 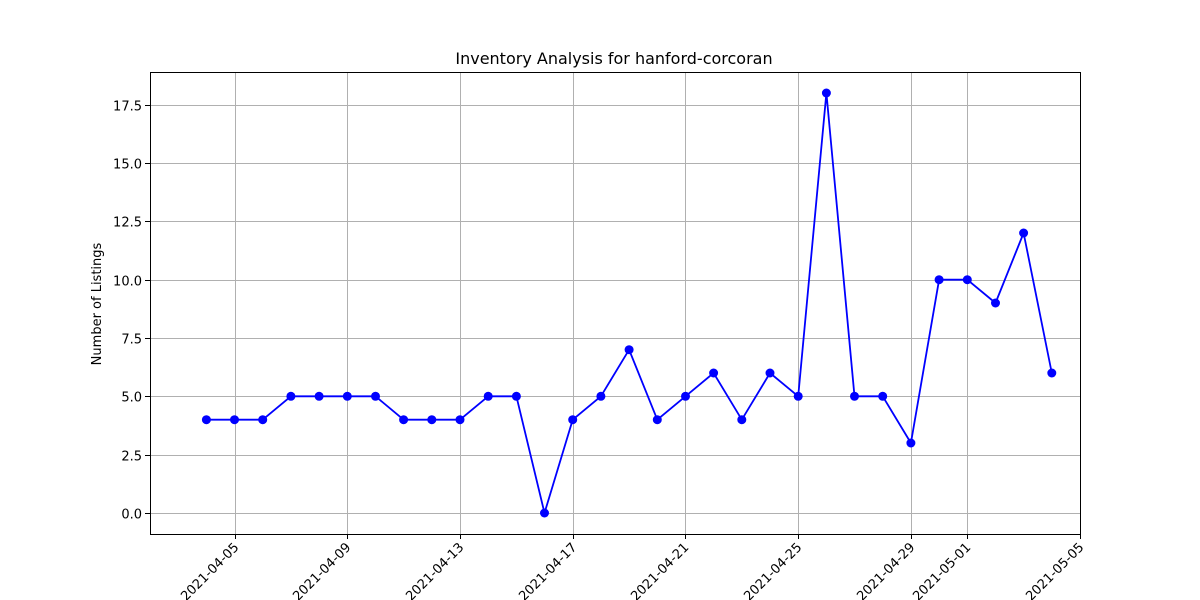 What do you see at coordinates (127, 107) in the screenshot?
I see `y-tick-label: 17.5` at bounding box center [127, 107].